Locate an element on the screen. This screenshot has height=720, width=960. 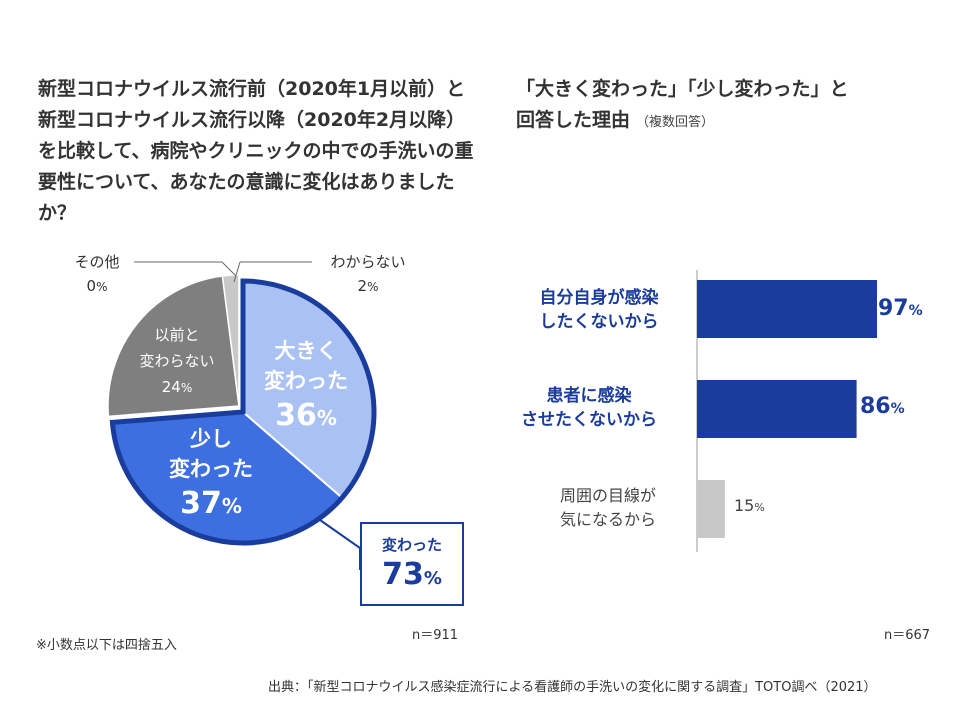
changed-callout-value: 73% is located at coordinates (412, 574).